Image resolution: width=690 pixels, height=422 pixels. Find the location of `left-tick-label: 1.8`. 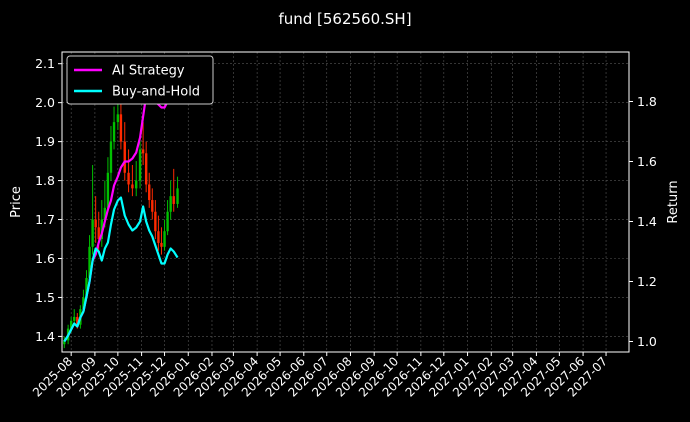

left-tick-label: 1.8 is located at coordinates (45, 180).